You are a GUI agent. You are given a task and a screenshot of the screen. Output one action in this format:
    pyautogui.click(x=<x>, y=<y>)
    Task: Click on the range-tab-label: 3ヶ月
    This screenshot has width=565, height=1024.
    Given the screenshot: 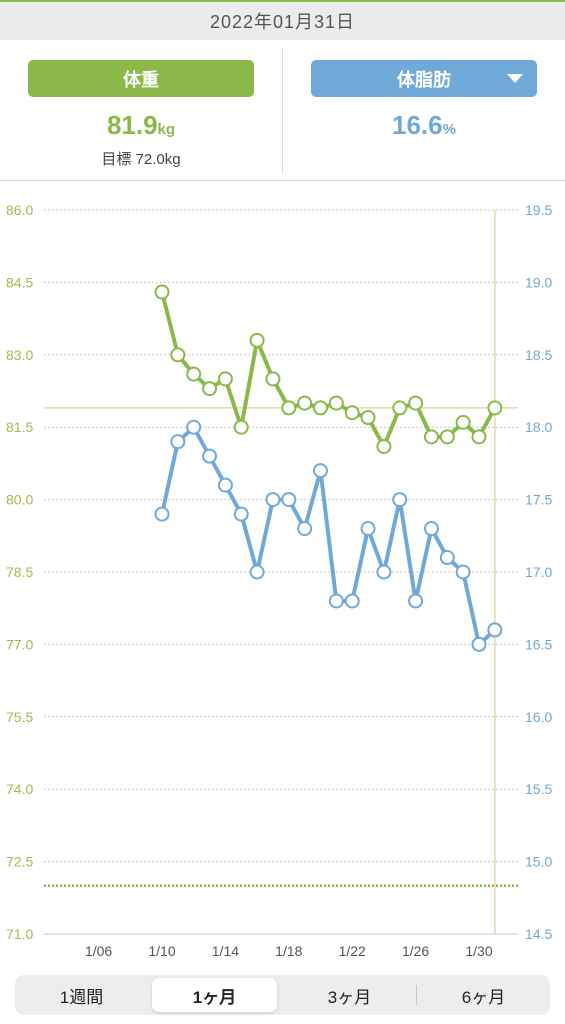 What is the action you would take?
    pyautogui.click(x=349, y=997)
    